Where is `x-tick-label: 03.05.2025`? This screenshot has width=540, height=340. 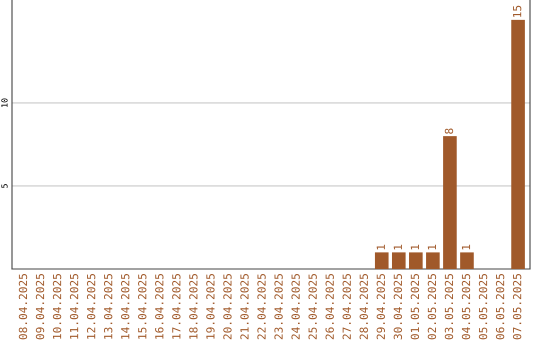 x-tick-label: 03.05.2025 is located at coordinates (449, 307).